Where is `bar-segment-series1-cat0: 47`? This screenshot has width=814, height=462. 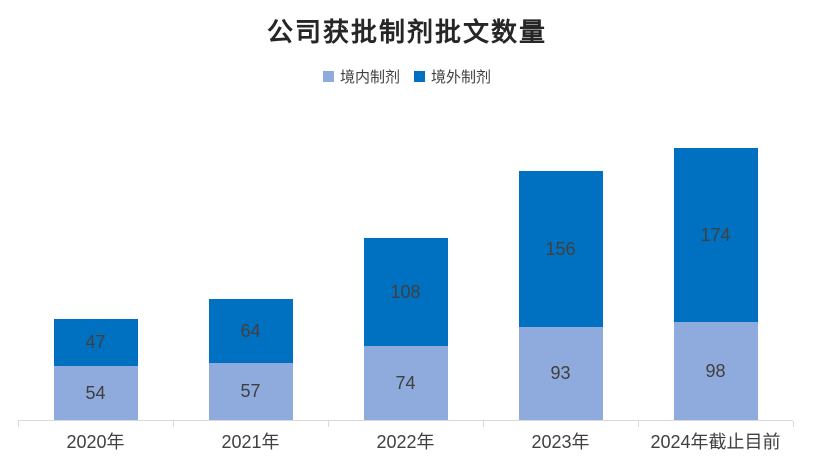 bar-segment-series1-cat0: 47 is located at coordinates (95, 342).